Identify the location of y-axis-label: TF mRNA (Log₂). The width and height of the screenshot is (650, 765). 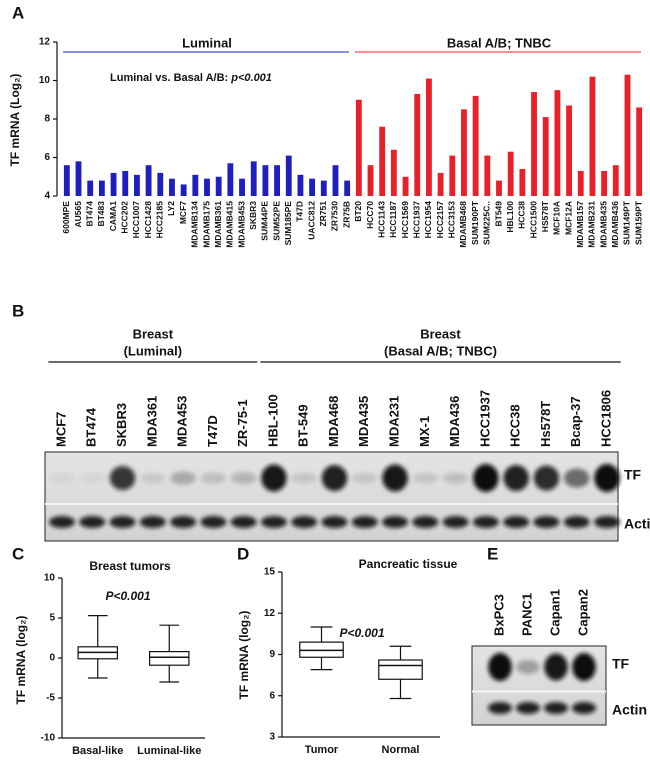
(15, 120).